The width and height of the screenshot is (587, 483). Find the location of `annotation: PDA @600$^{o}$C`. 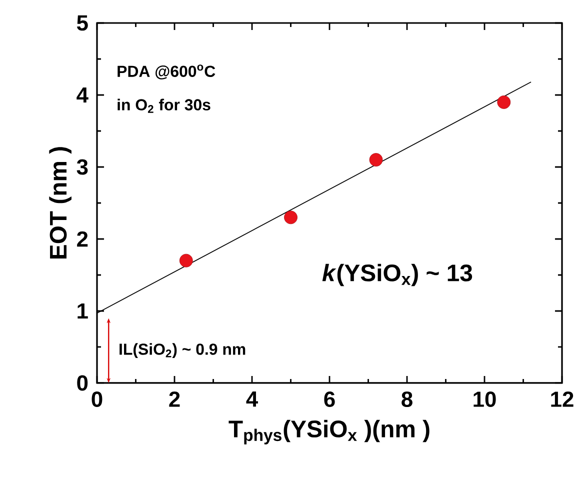

annotation: PDA @600$^{o}$C is located at coordinates (167, 72).